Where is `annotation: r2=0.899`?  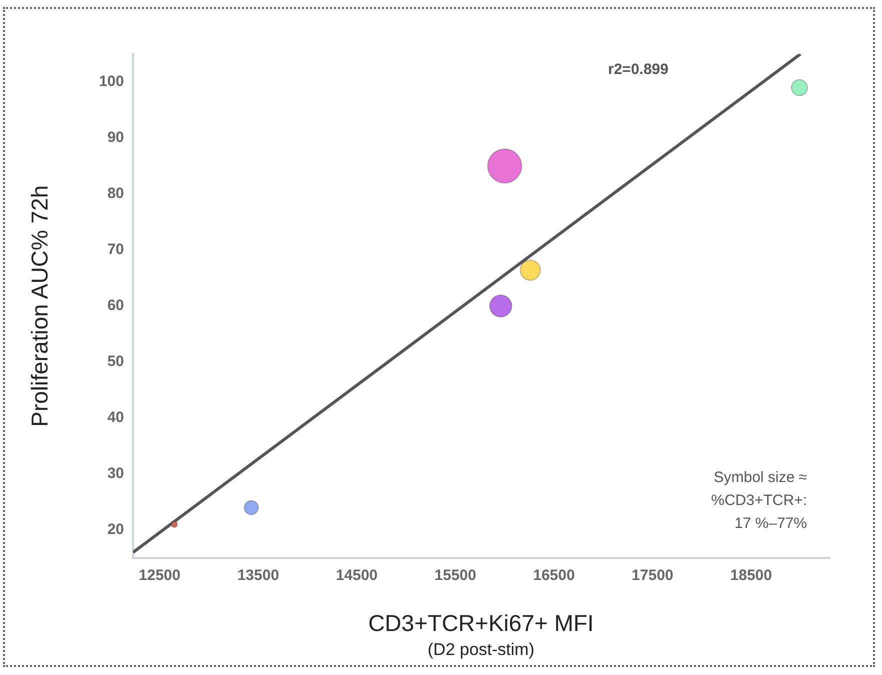 annotation: r2=0.899 is located at coordinates (638, 69).